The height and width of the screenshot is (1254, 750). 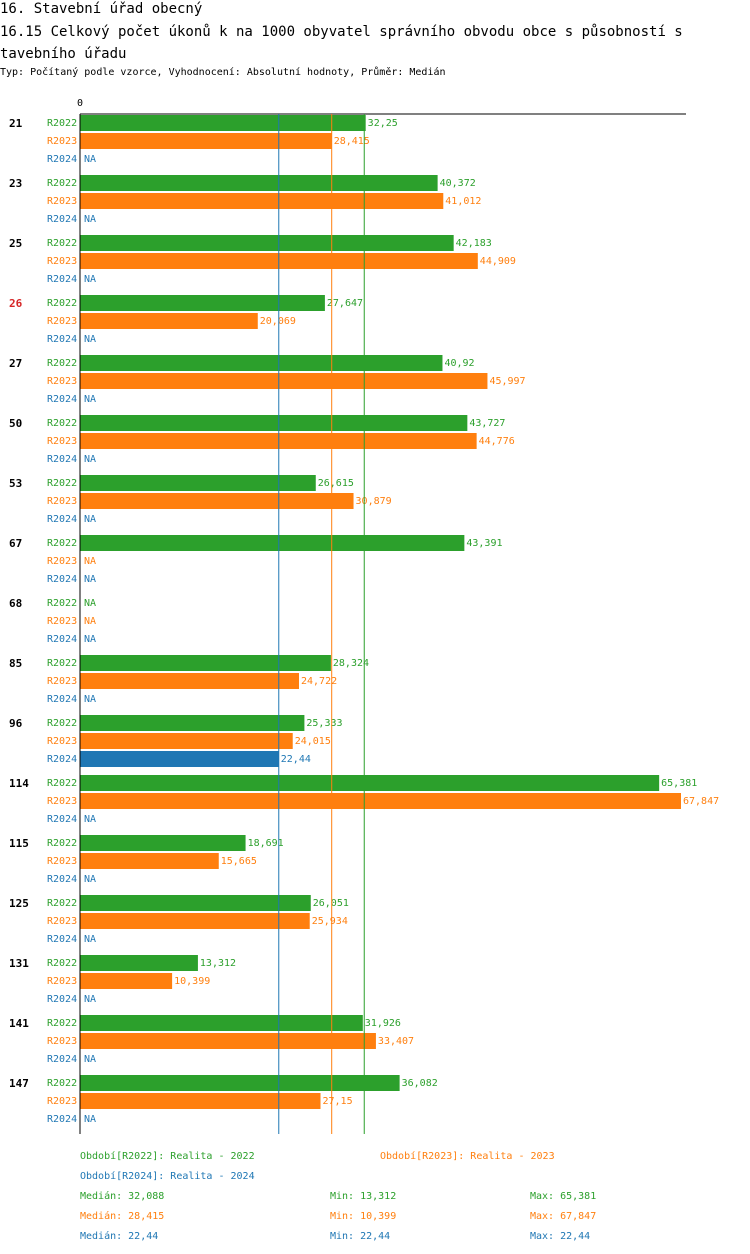 I want to click on bar-value-label: 45,997, so click(x=507, y=381).